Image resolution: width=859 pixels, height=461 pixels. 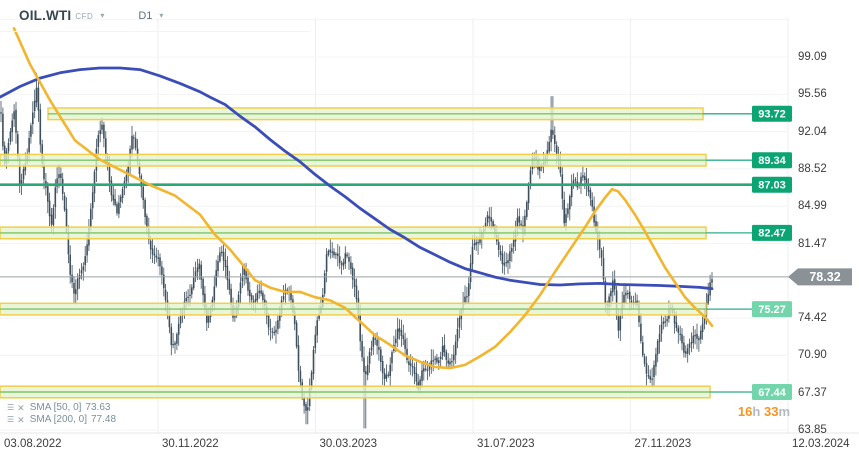 What do you see at coordinates (98, 407) in the screenshot?
I see `indicator-value: 73.63` at bounding box center [98, 407].